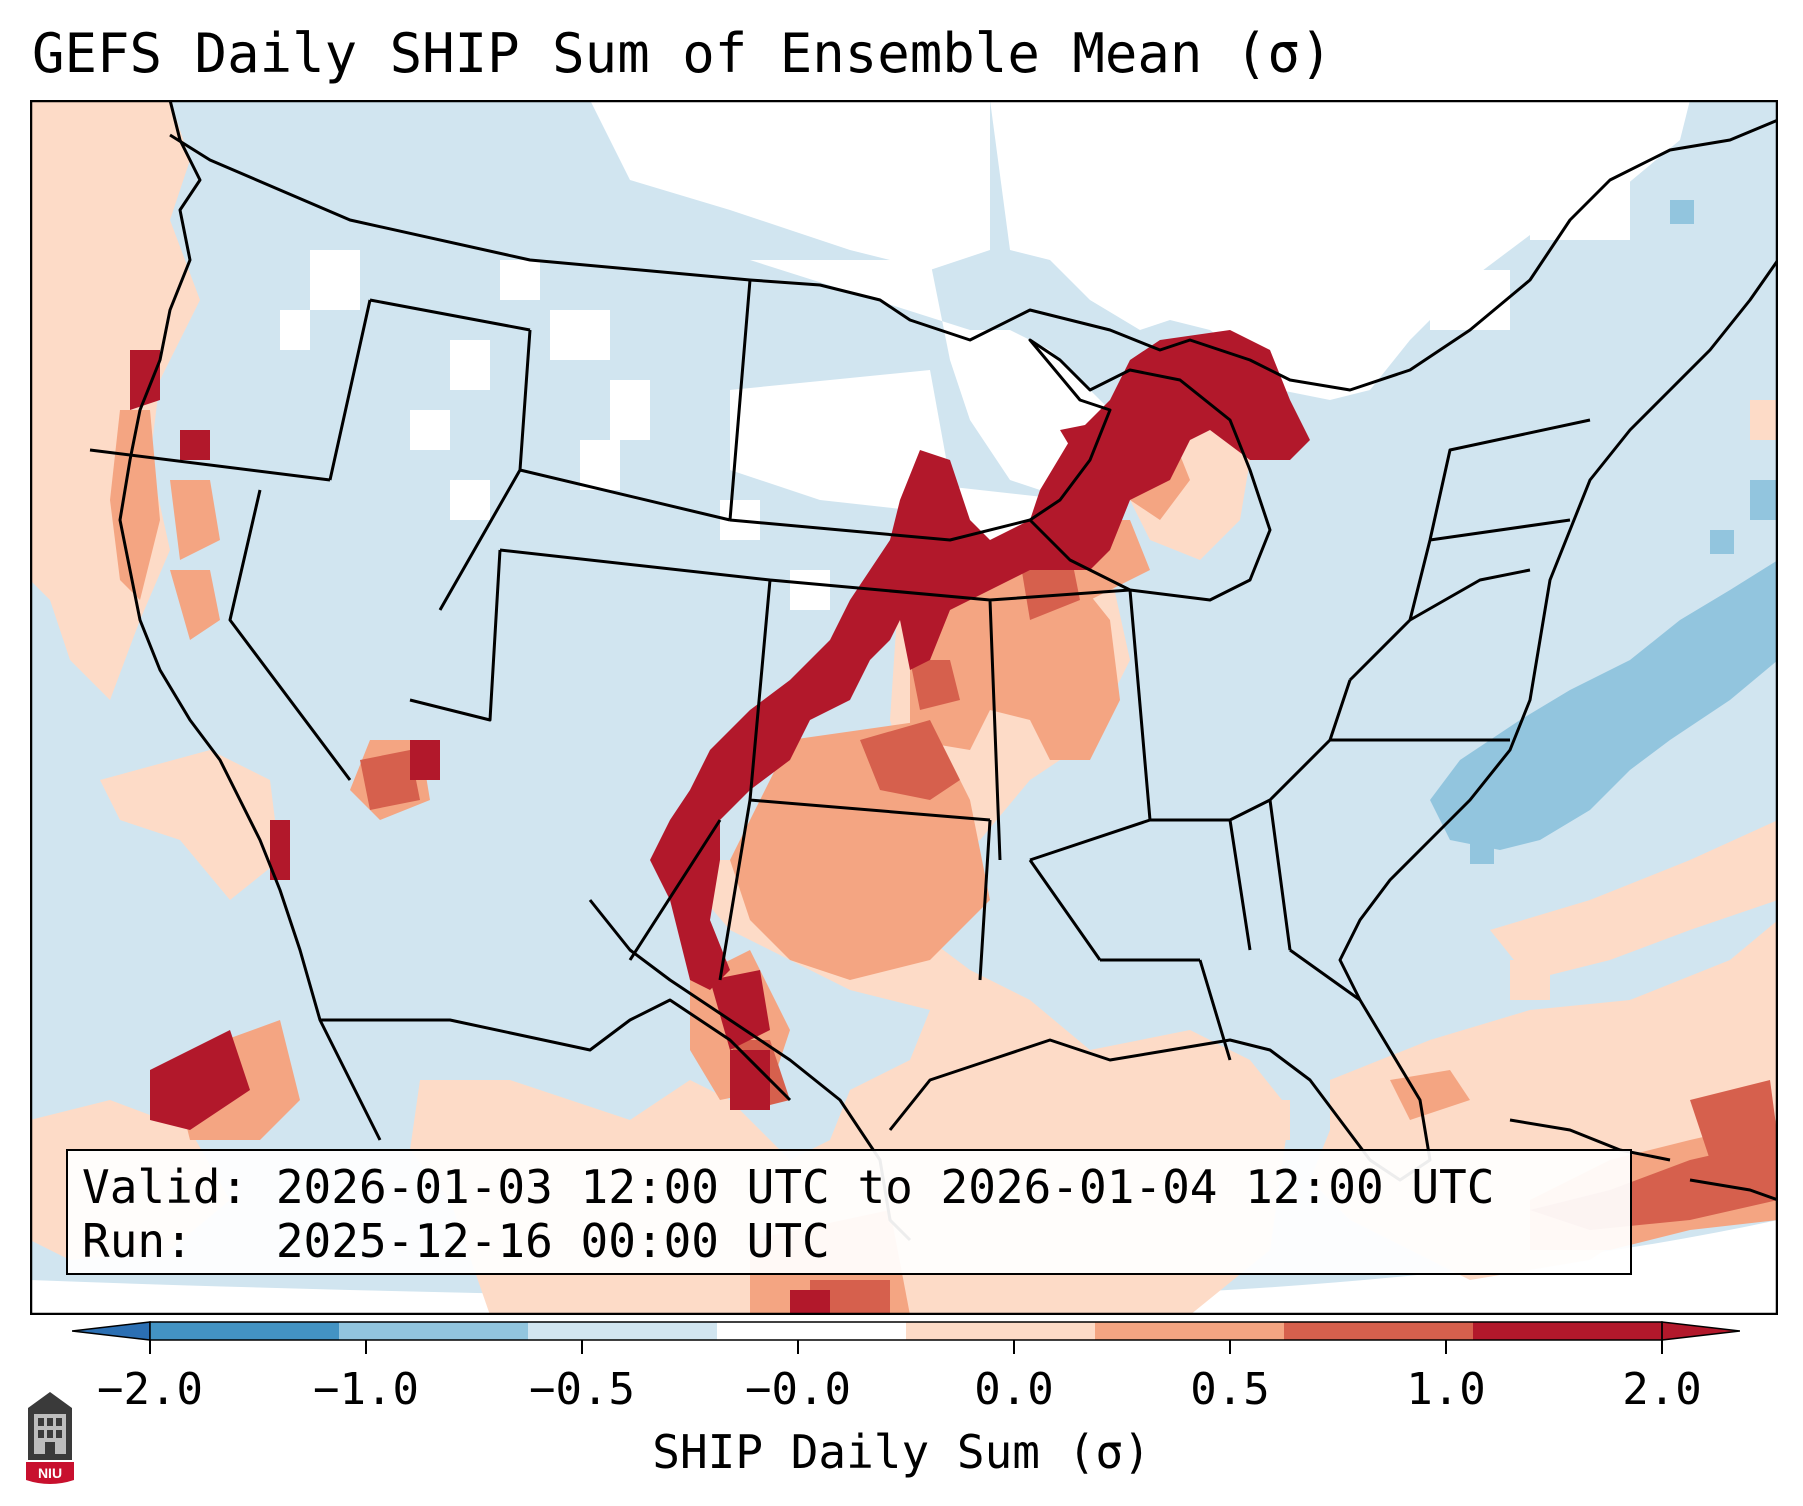 The width and height of the screenshot is (1803, 1506). I want to click on caribbean-islands, so click(1643, 1160).